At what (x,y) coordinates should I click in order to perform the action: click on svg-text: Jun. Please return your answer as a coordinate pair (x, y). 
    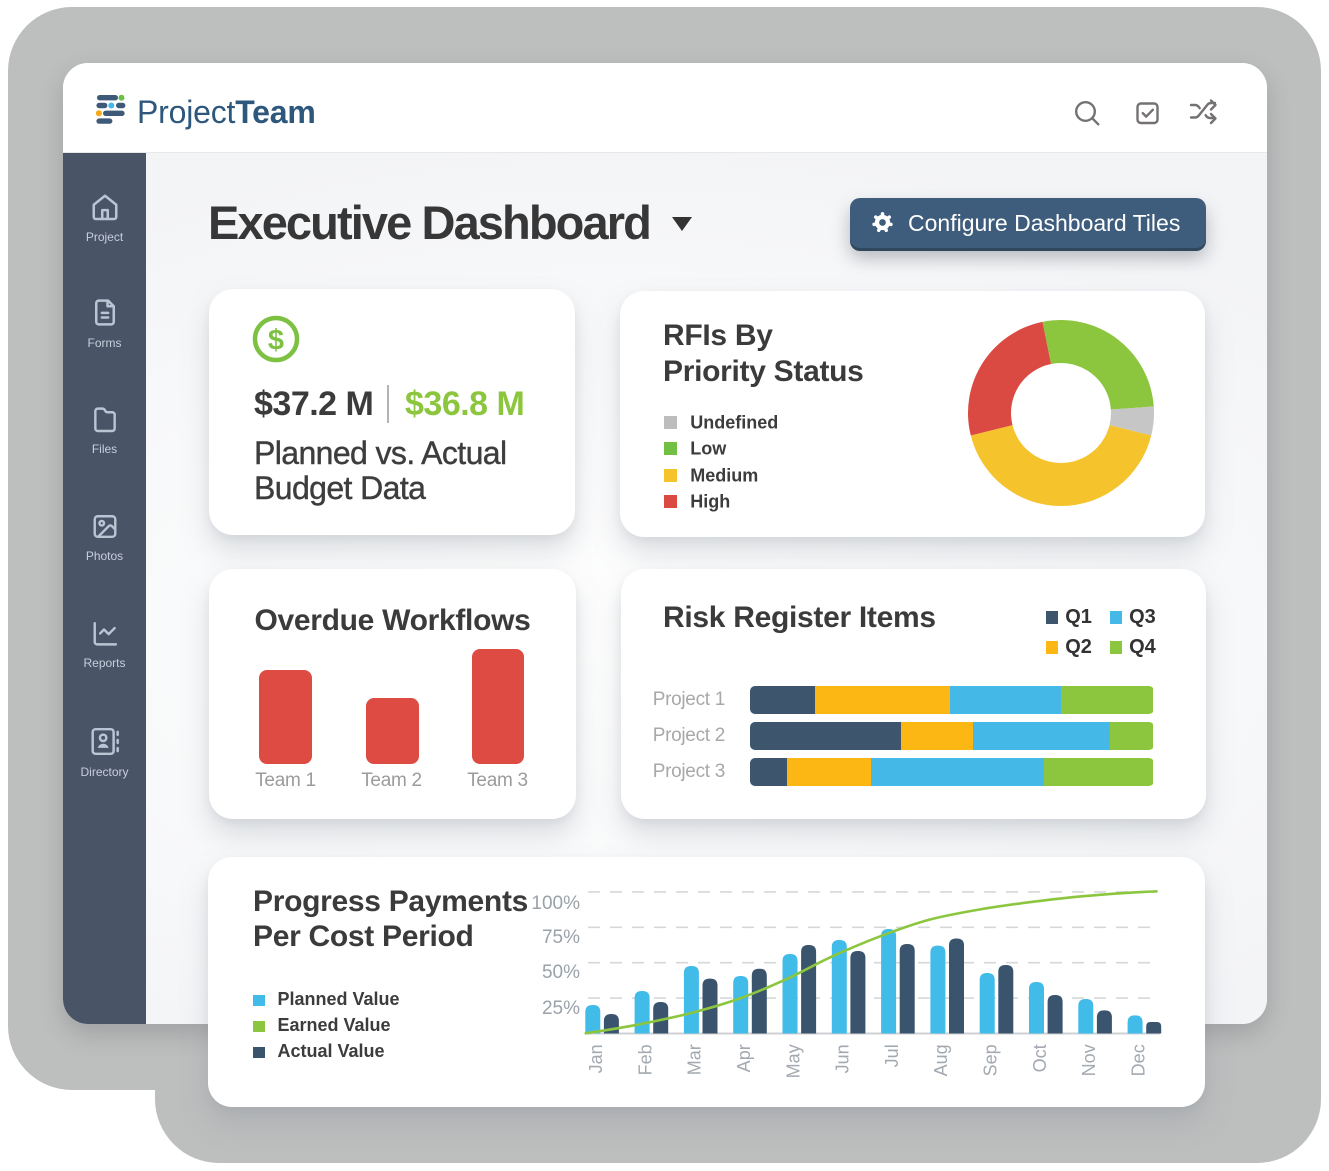
    Looking at the image, I should click on (843, 1058).